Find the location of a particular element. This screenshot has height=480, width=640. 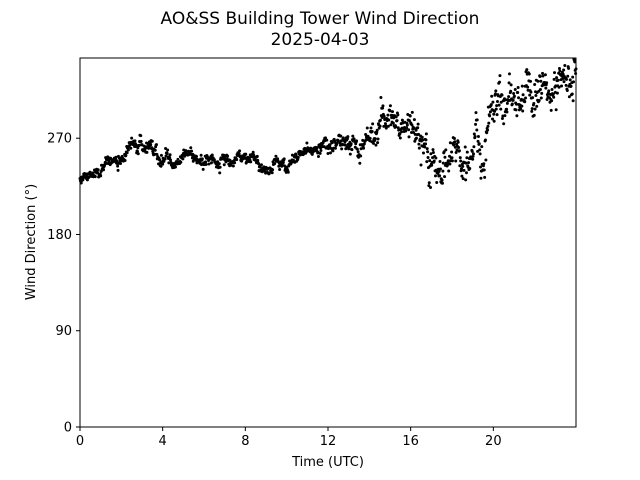

x-tick-label: 20 is located at coordinates (493, 441).